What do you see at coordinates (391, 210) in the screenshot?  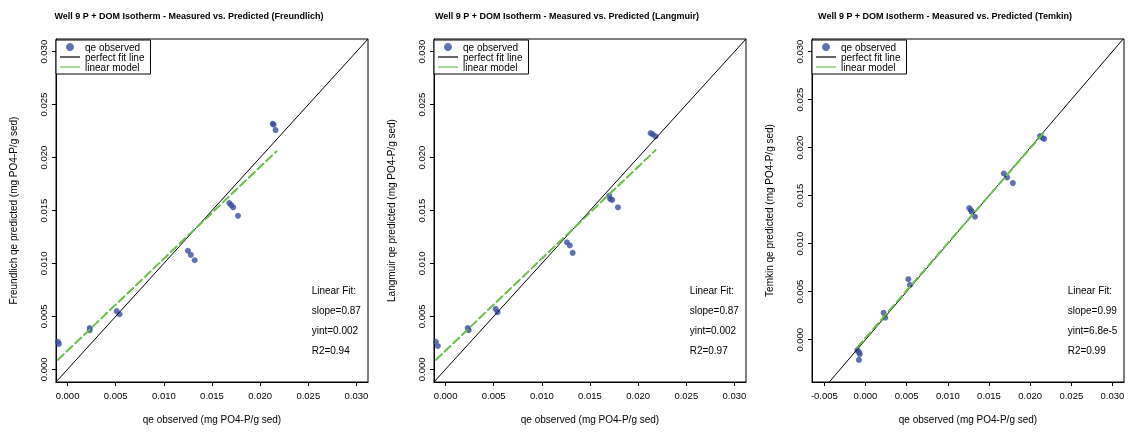 I see `y-axis-title: Langmuir qe predicted (mg PO4-P/g sed)` at bounding box center [391, 210].